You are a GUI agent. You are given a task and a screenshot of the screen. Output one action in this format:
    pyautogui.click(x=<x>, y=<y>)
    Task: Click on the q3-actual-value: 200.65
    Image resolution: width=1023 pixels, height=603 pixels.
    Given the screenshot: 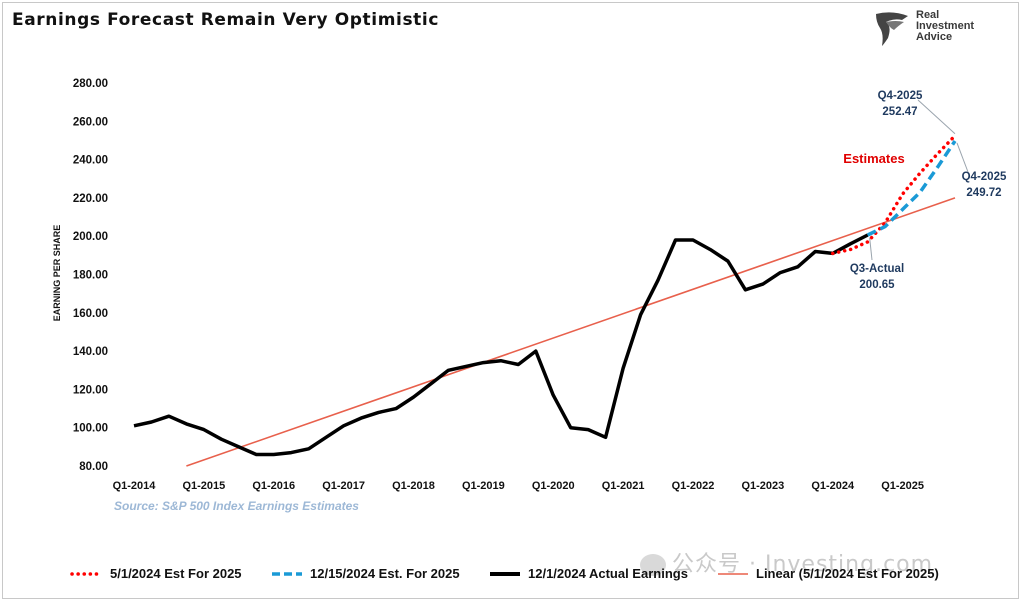 What is the action you would take?
    pyautogui.click(x=877, y=285)
    